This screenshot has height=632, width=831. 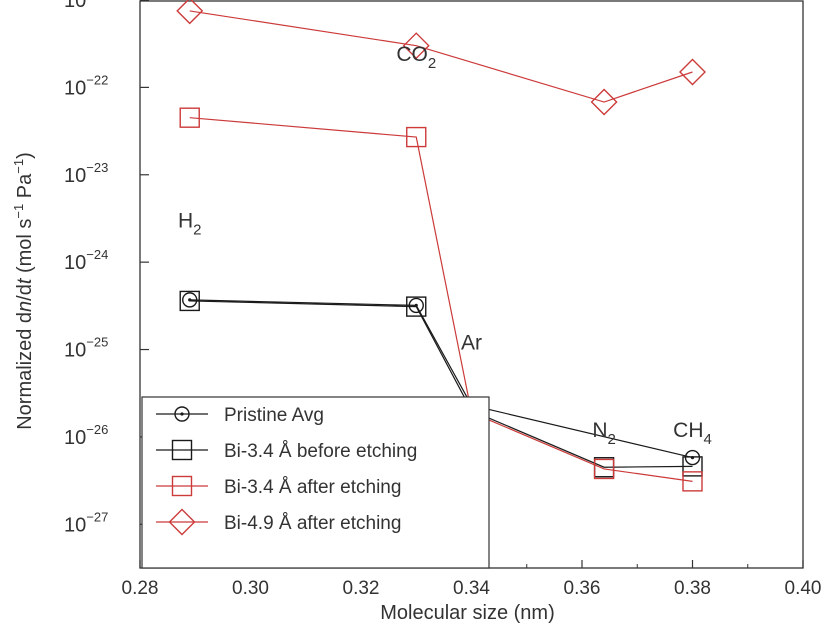 What do you see at coordinates (604, 433) in the screenshot?
I see `gas-label: N2` at bounding box center [604, 433].